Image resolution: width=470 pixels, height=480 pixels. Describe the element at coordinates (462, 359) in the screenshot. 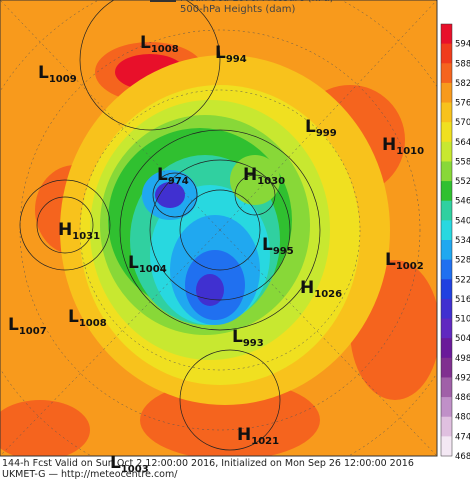

I see `colorbar-label: 498` at that location.